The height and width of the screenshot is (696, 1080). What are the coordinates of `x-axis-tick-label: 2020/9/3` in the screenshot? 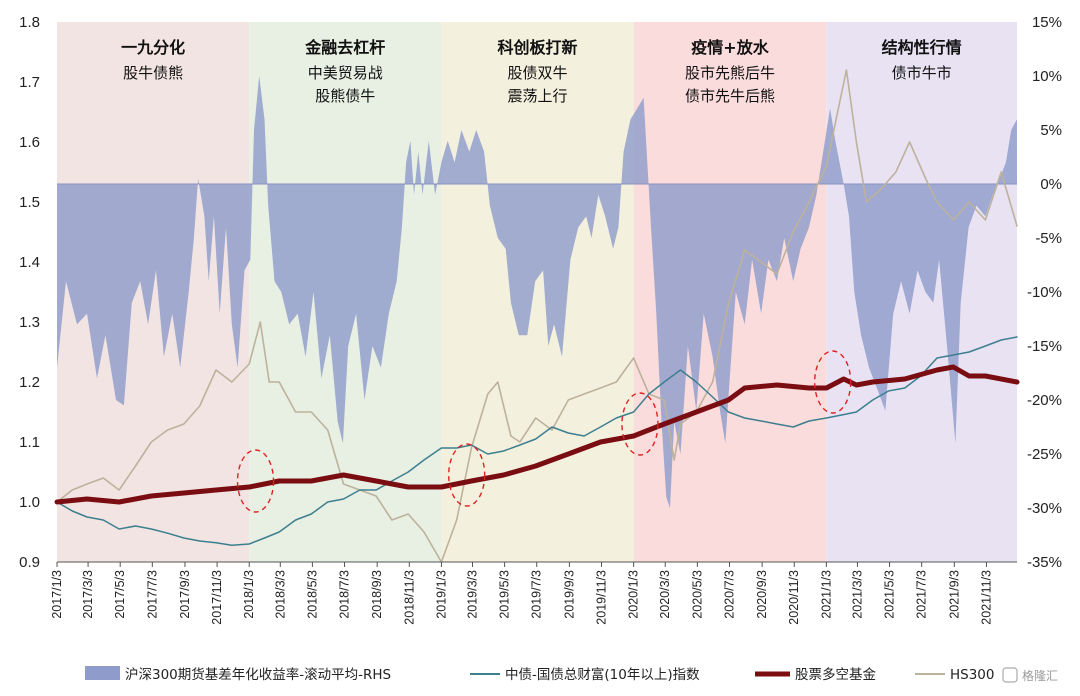 It's located at (762, 594).